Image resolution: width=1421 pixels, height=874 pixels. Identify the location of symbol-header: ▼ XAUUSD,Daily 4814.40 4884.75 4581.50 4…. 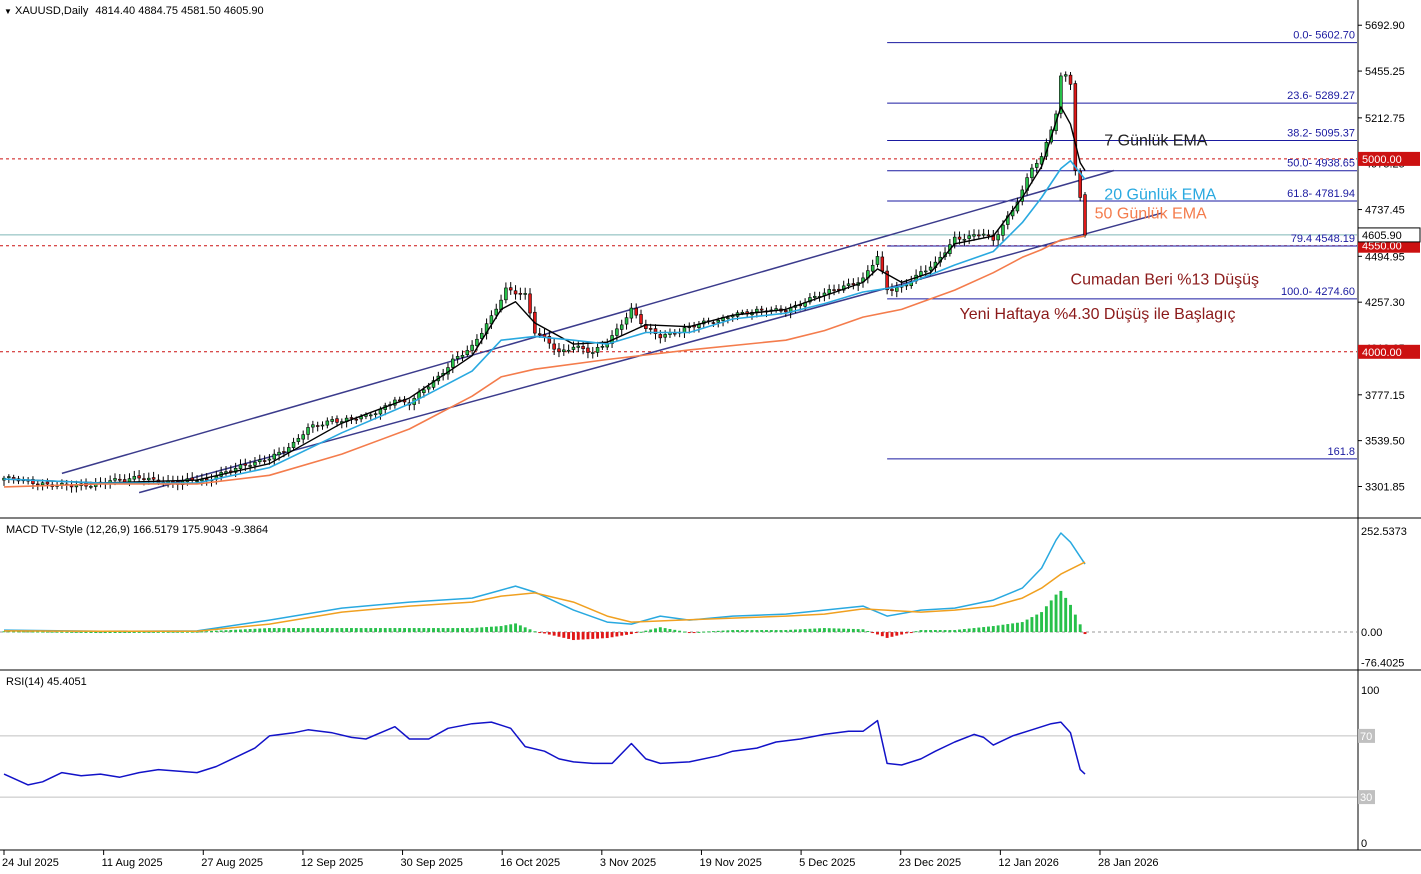
(134, 11).